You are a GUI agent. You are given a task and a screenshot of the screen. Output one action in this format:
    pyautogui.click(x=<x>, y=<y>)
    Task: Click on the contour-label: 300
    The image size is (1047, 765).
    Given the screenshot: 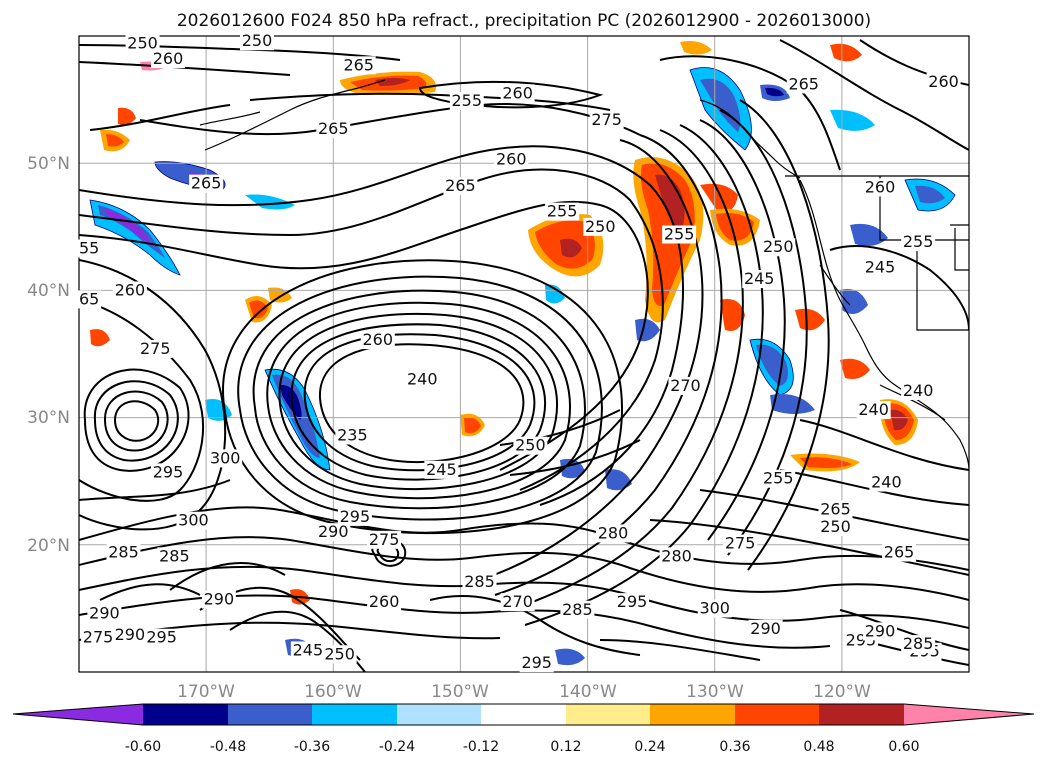 What is the action you would take?
    pyautogui.click(x=225, y=457)
    